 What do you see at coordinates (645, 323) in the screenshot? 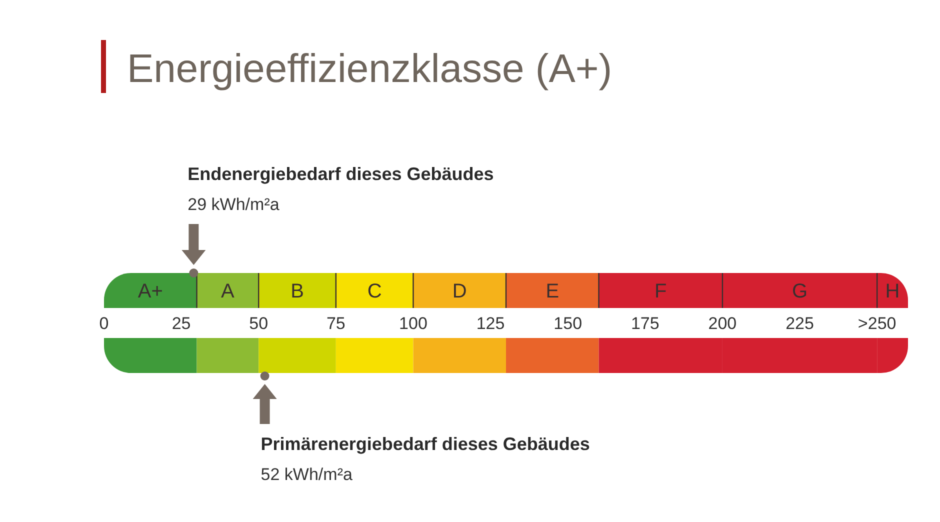
I see `x-tick-label: 175` at bounding box center [645, 323].